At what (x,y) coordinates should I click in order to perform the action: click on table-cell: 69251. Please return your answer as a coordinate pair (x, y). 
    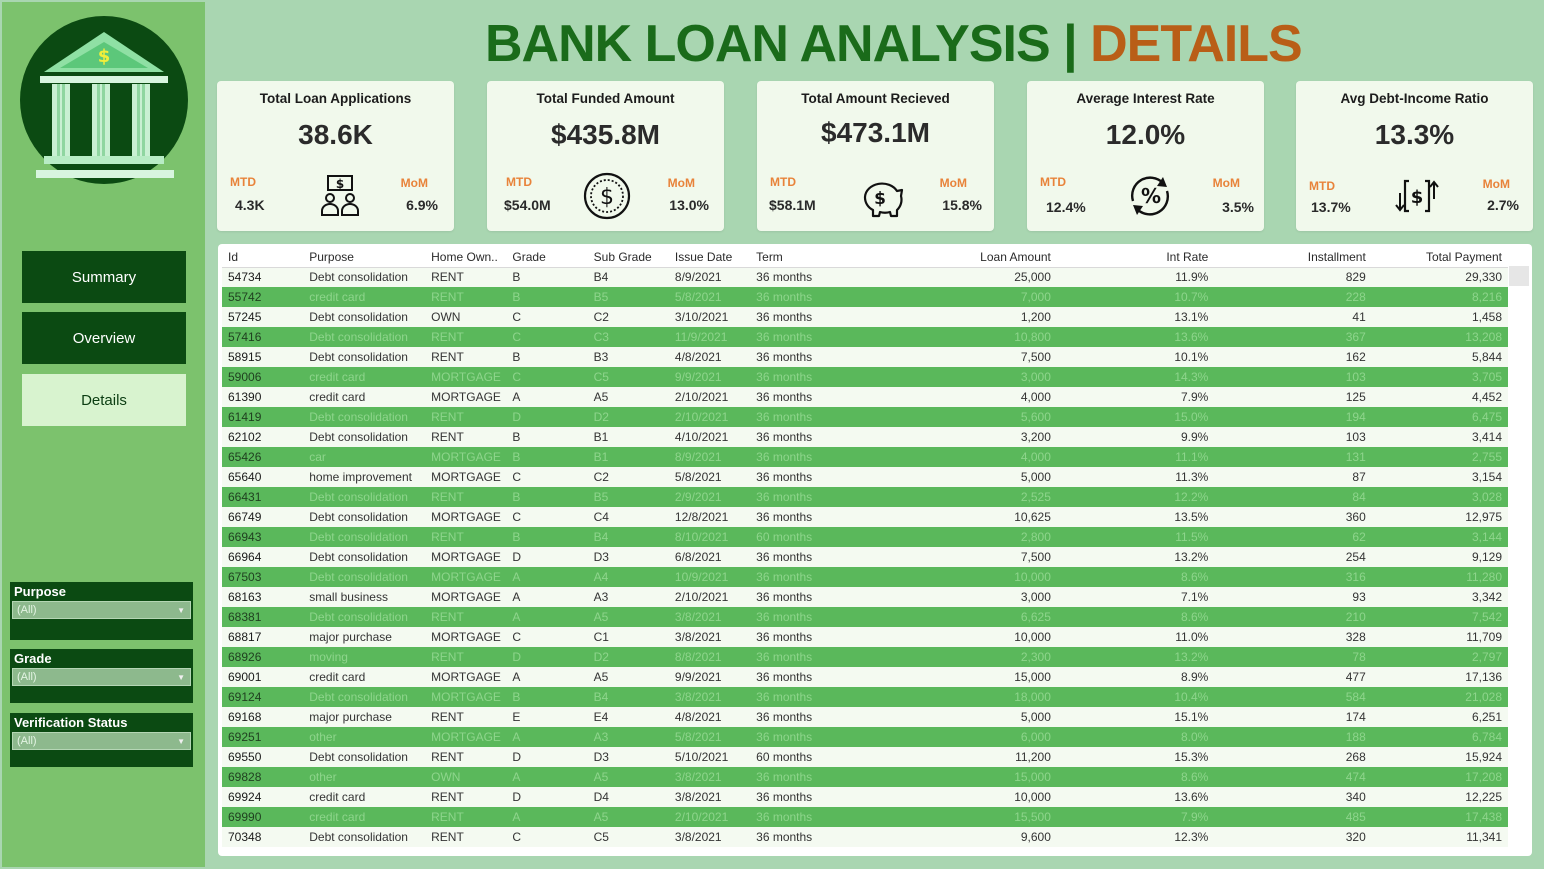
    Looking at the image, I should click on (263, 737).